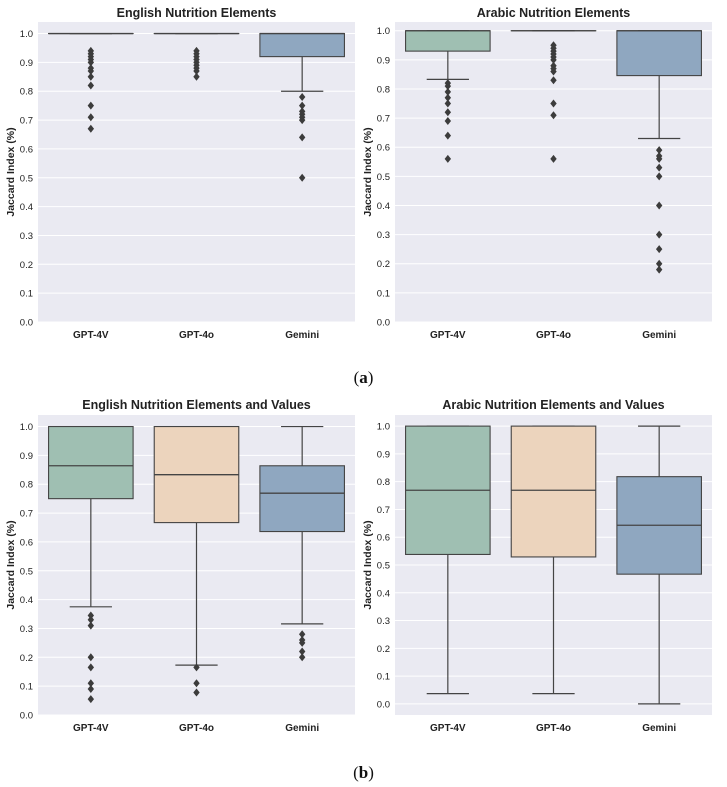 Image resolution: width=727 pixels, height=787 pixels. I want to click on chart-title: Arabic Nutrition Elements and Values, so click(553, 405).